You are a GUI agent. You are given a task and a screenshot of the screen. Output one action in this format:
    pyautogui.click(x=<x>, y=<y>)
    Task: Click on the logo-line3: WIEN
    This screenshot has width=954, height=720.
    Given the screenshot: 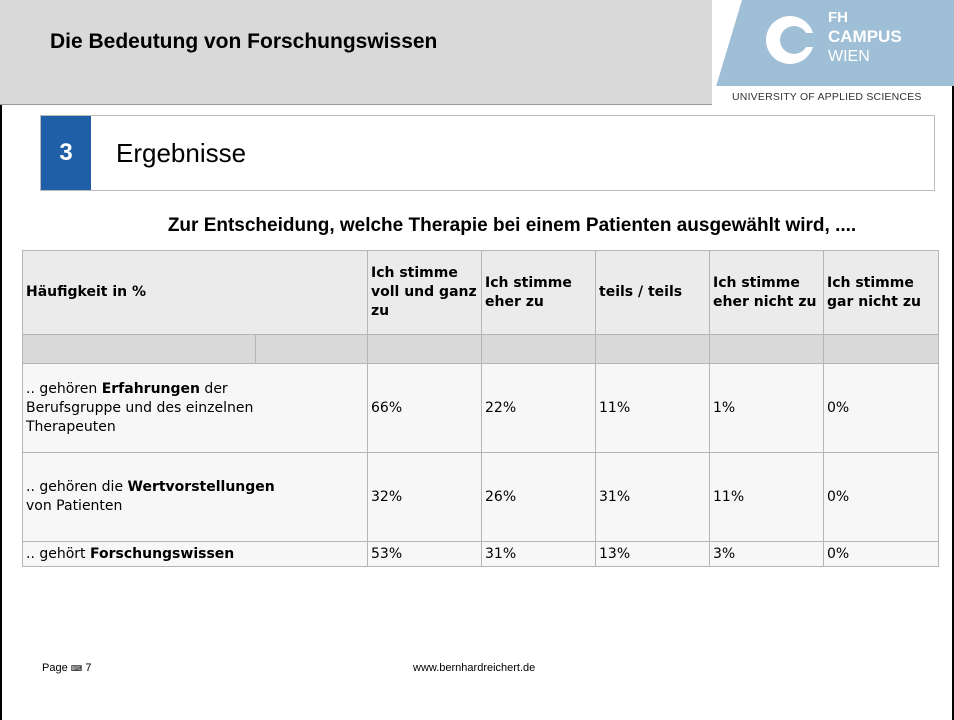 What is the action you would take?
    pyautogui.click(x=849, y=56)
    